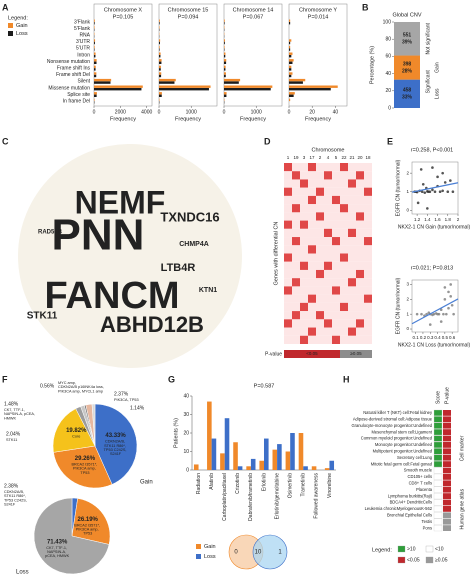  I want to click on slice-text: STK11, so click(11, 440).